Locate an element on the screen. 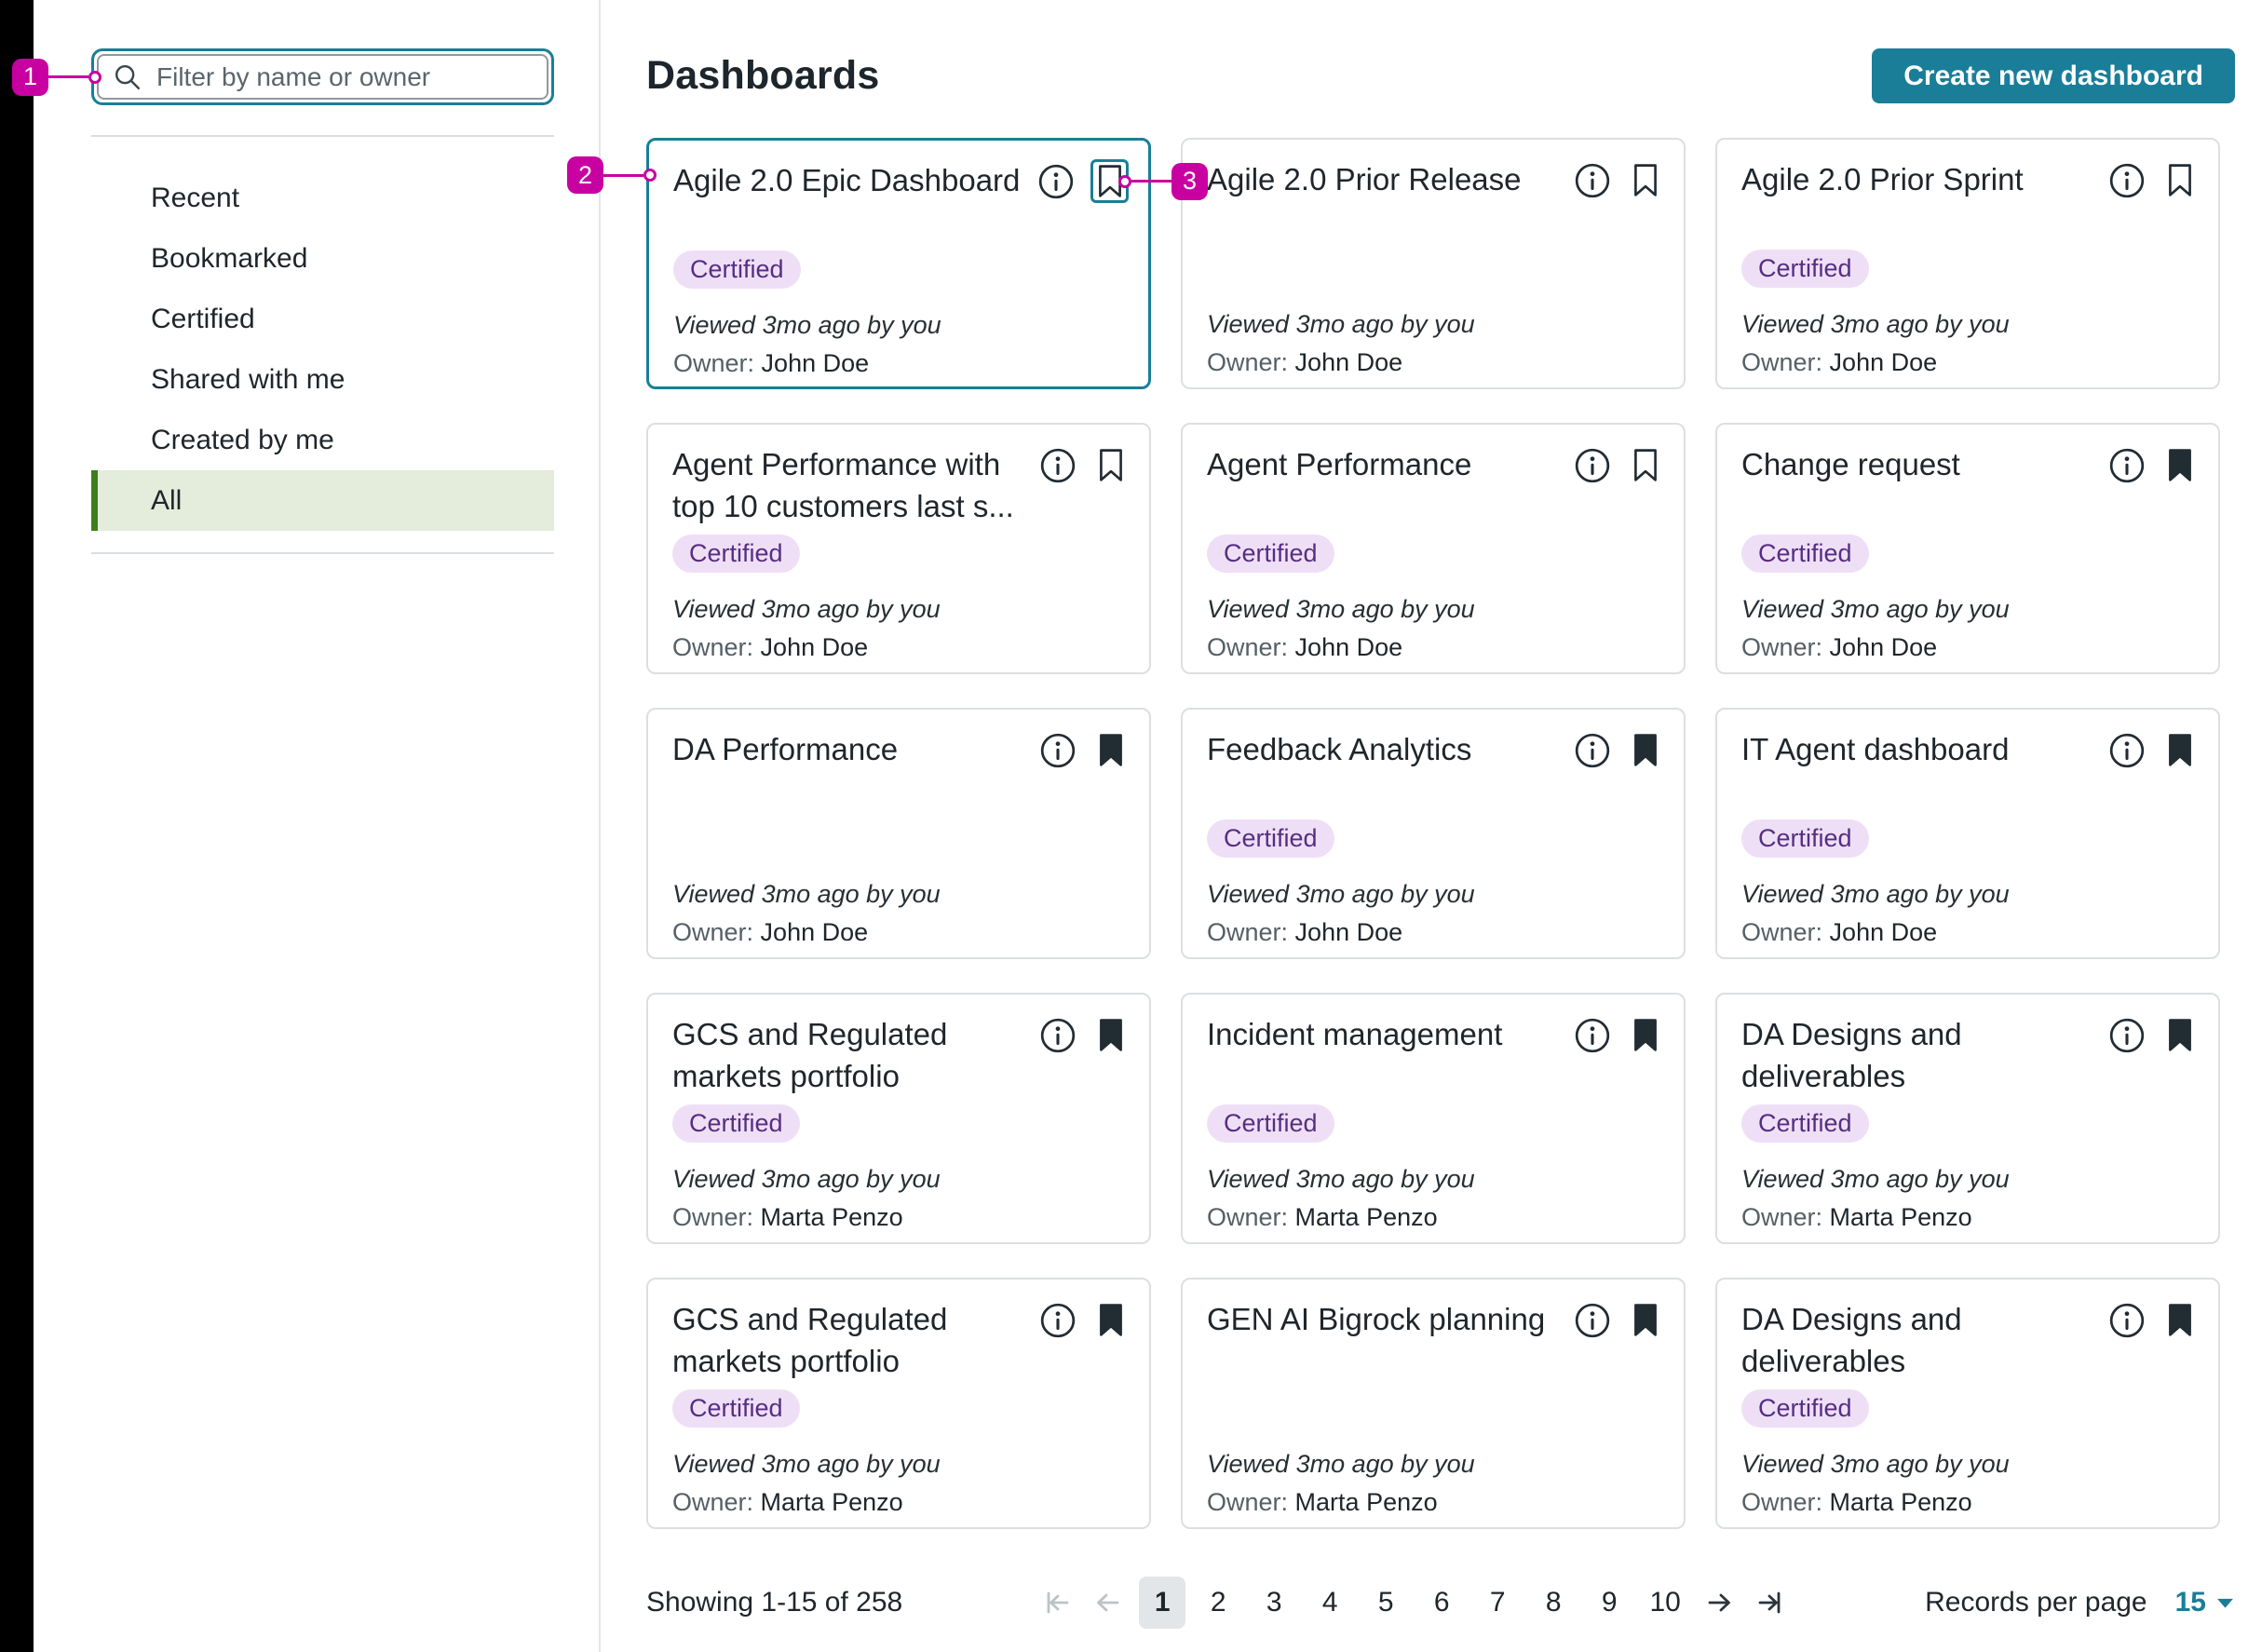  previous-page-button is located at coordinates (1108, 1602).